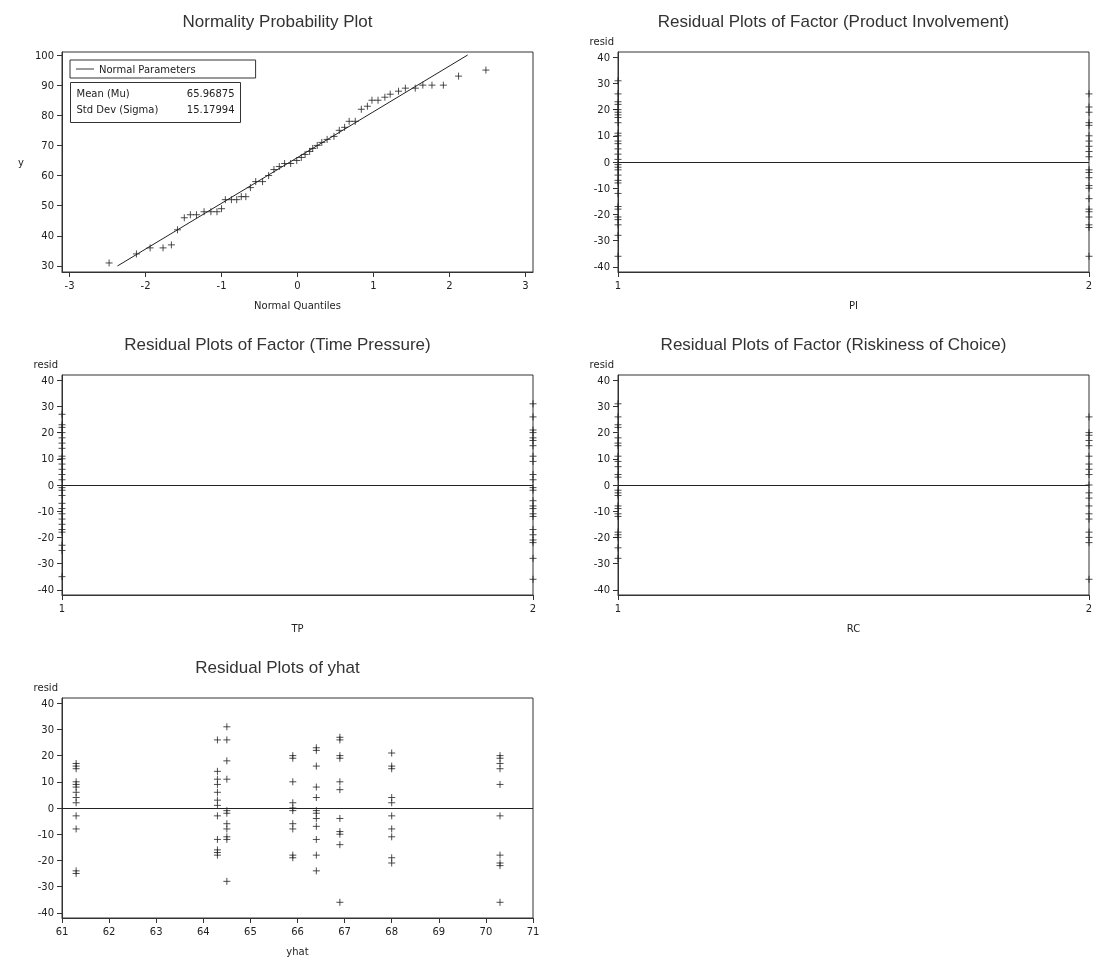 The width and height of the screenshot is (1111, 968). What do you see at coordinates (47, 115) in the screenshot?
I see `y-tick-label: 80` at bounding box center [47, 115].